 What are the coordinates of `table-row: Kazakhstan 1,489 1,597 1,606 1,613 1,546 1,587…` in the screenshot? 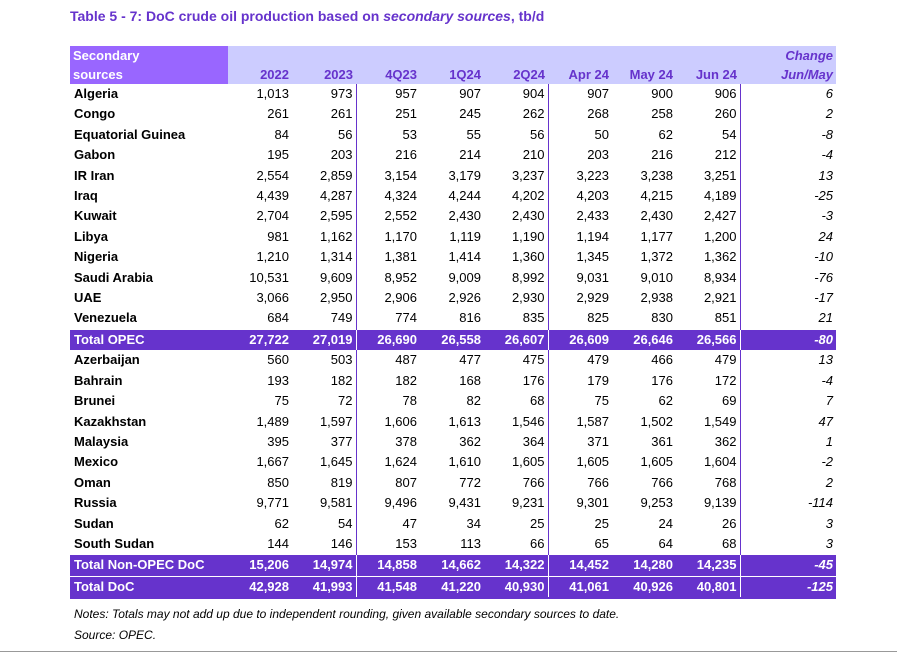 It's located at (453, 421).